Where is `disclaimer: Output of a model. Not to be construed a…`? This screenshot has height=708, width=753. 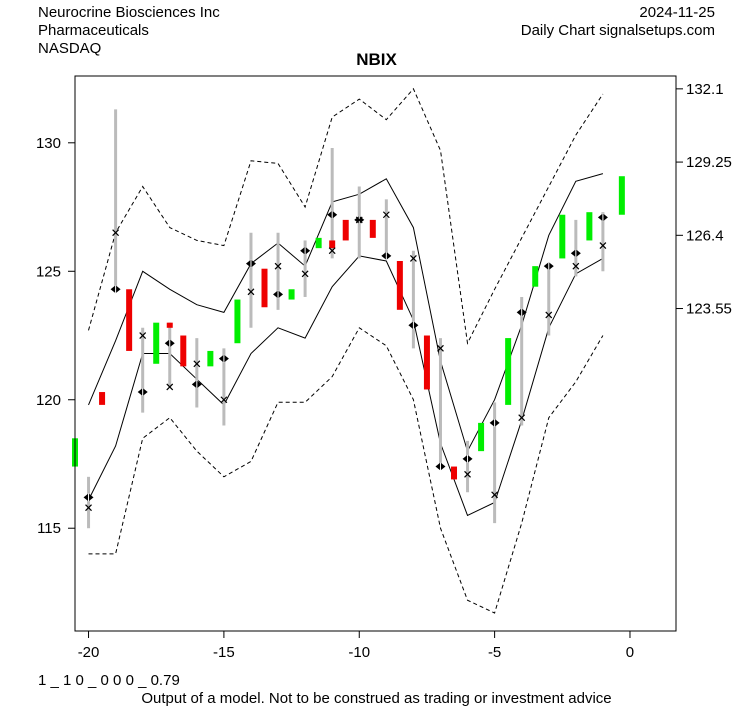
disclaimer: Output of a model. Not to be construed a… is located at coordinates (376, 698).